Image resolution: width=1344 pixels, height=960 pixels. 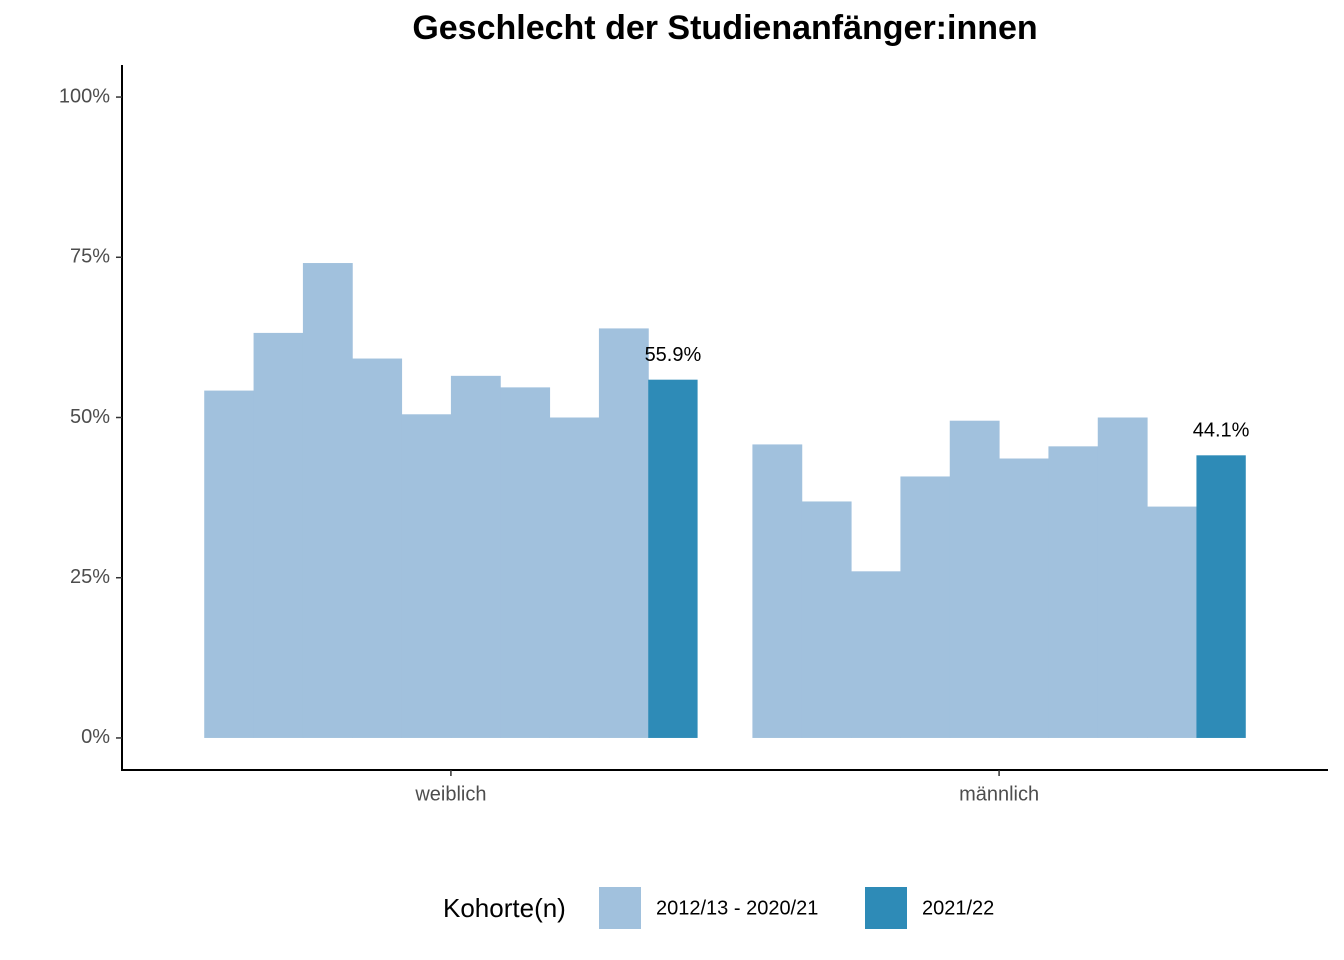 I want to click on y-tick-label: 0%, so click(x=95, y=737).